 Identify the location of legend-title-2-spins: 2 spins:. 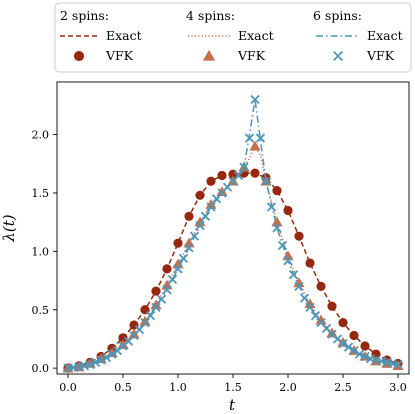
(84, 15).